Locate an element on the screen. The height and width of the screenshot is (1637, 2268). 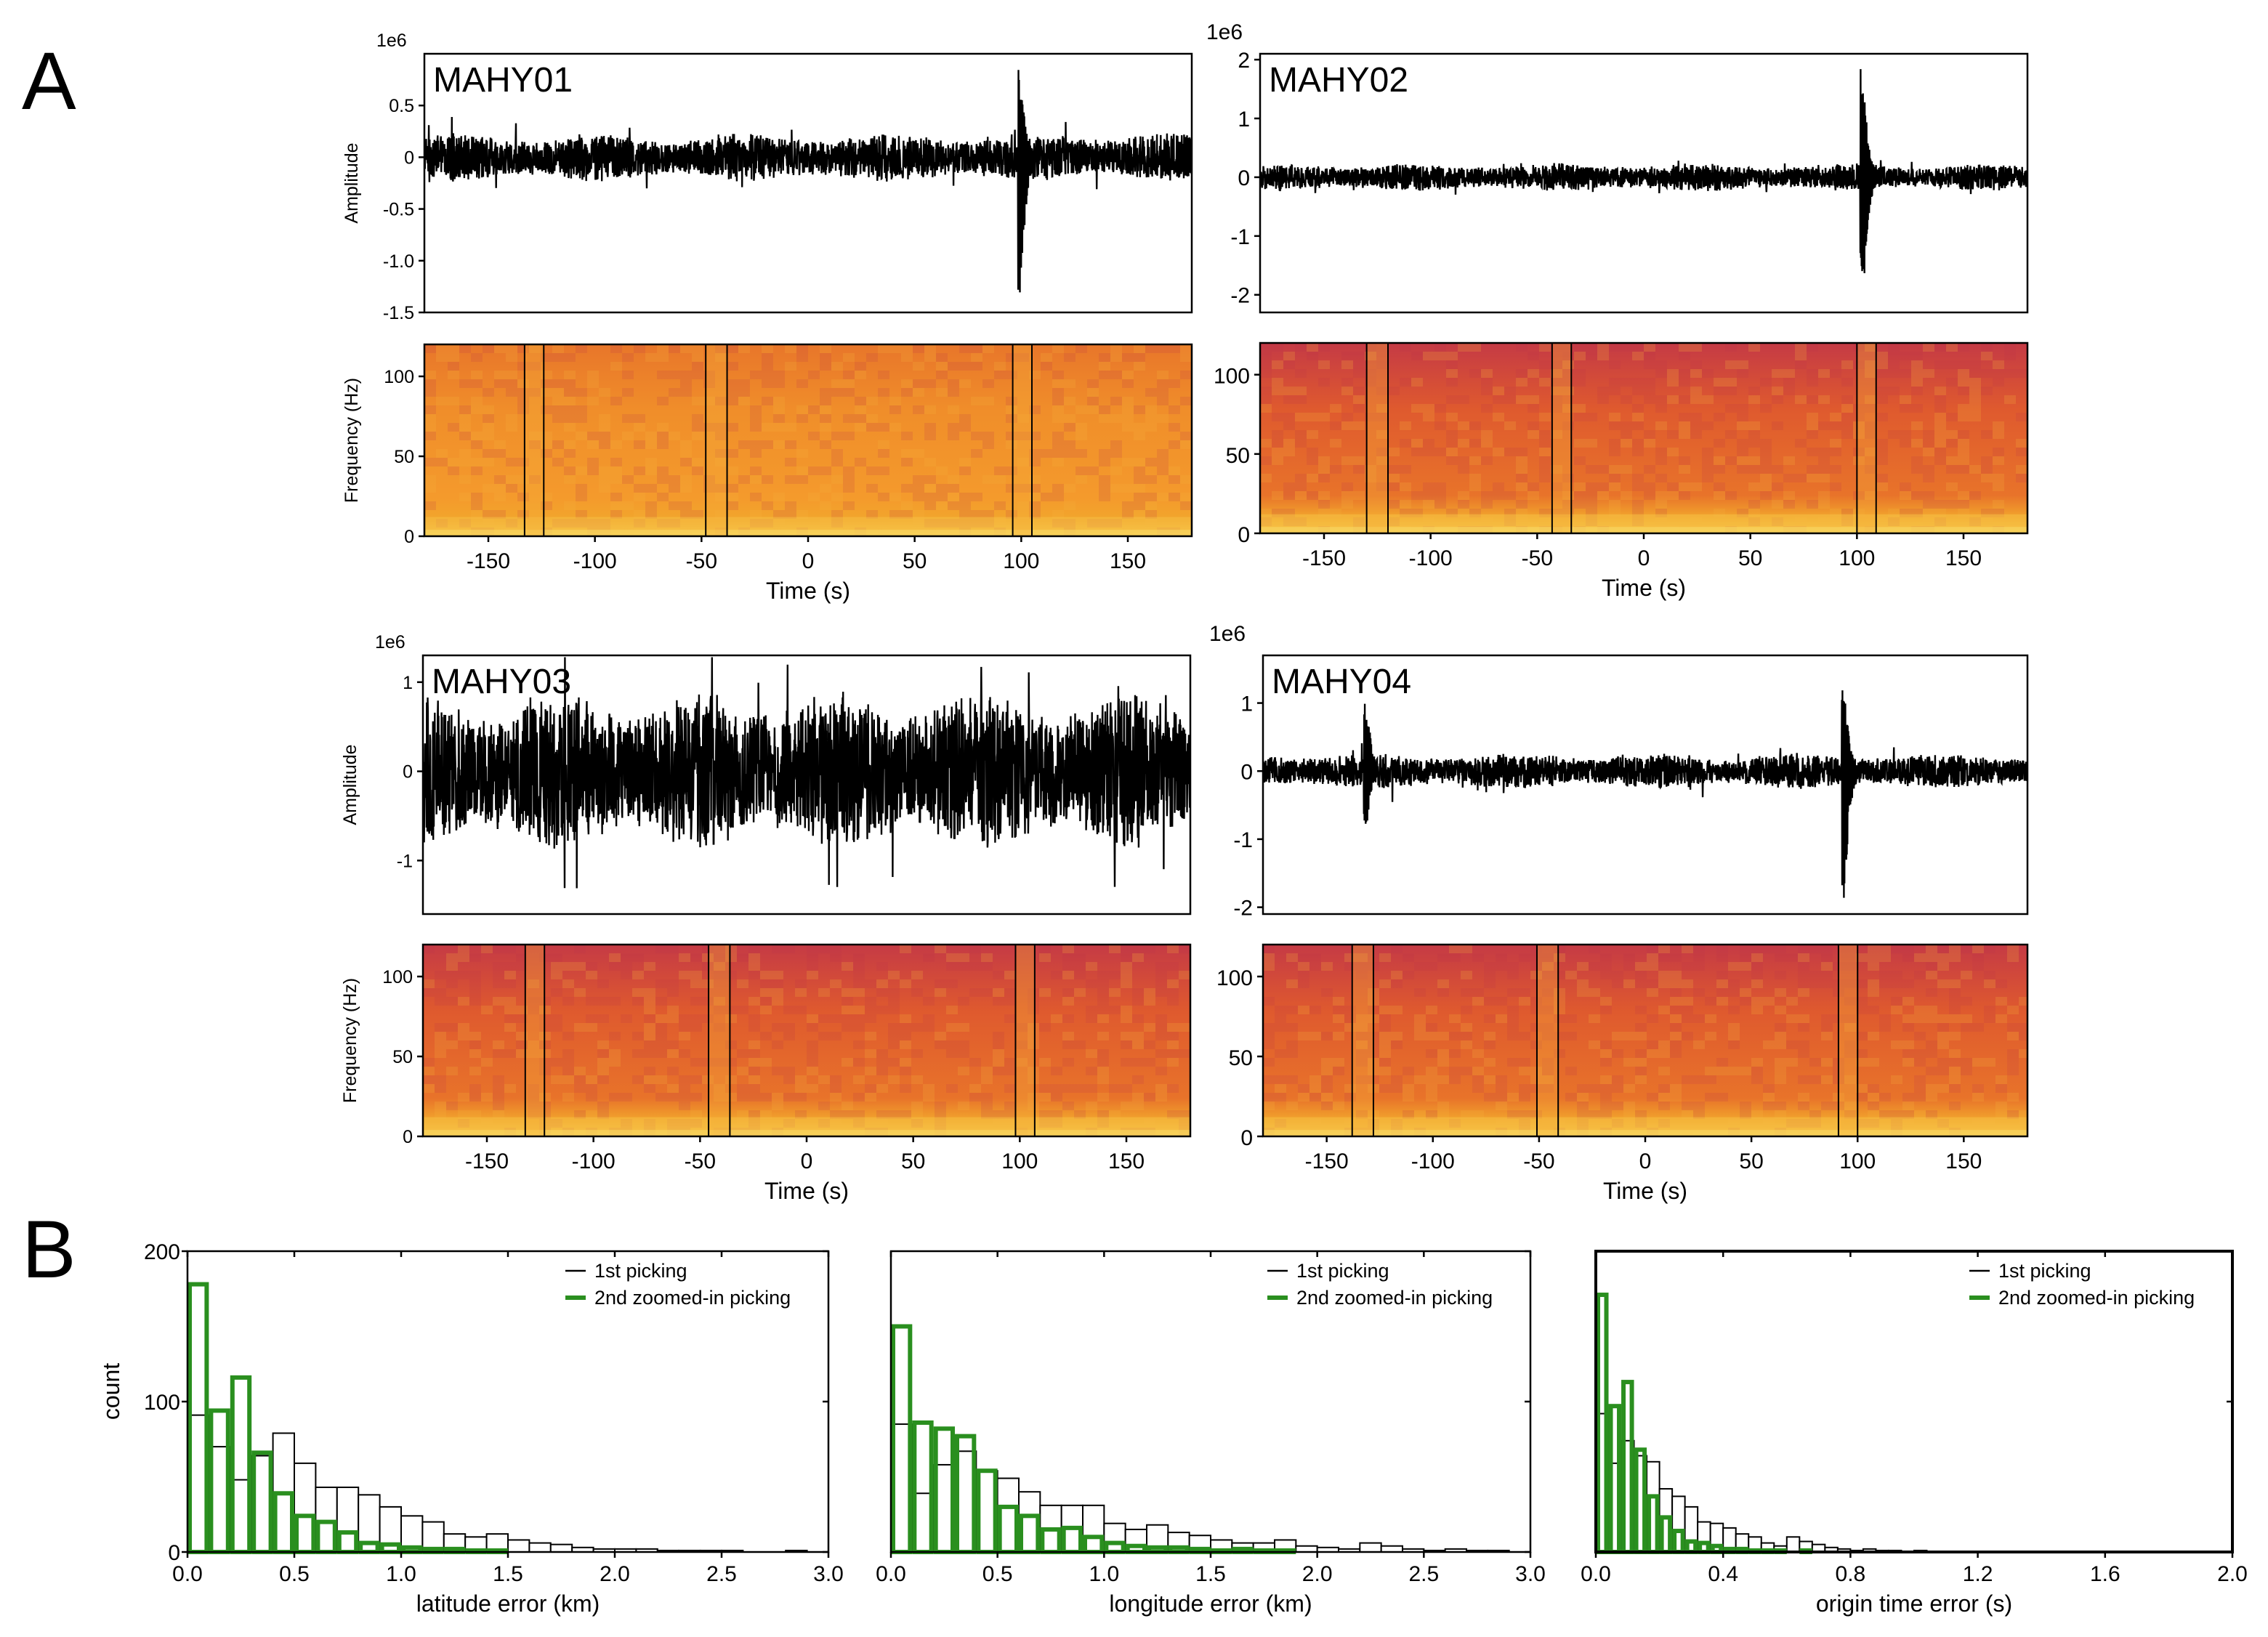
bar-1st-picking is located at coordinates (1793, 1544).